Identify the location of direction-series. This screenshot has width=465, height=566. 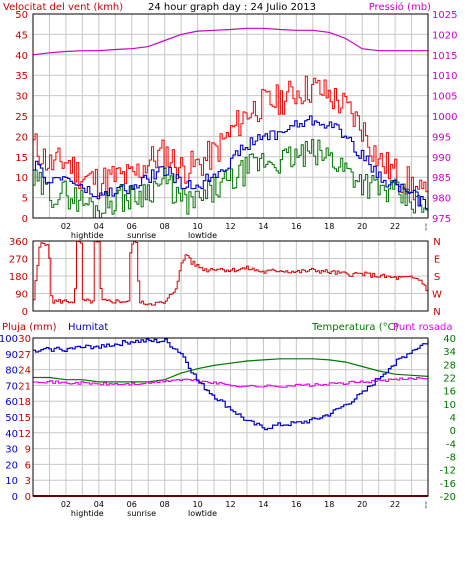
(231, 273).